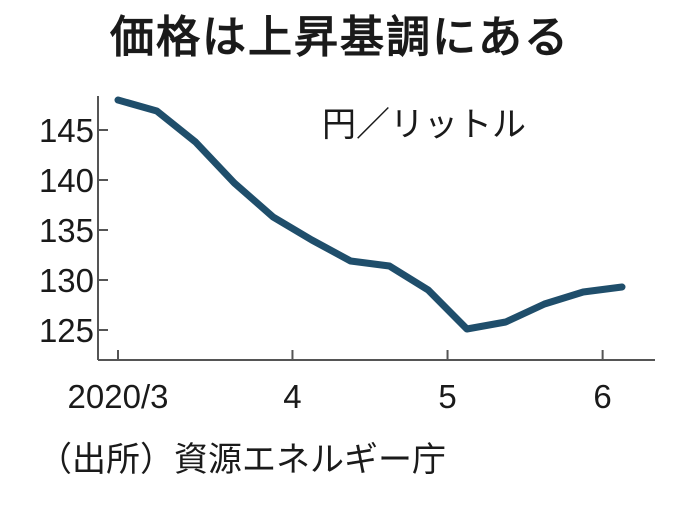 Image resolution: width=680 pixels, height=509 pixels. Describe the element at coordinates (66, 330) in the screenshot. I see `y-tick-label: 125` at that location.